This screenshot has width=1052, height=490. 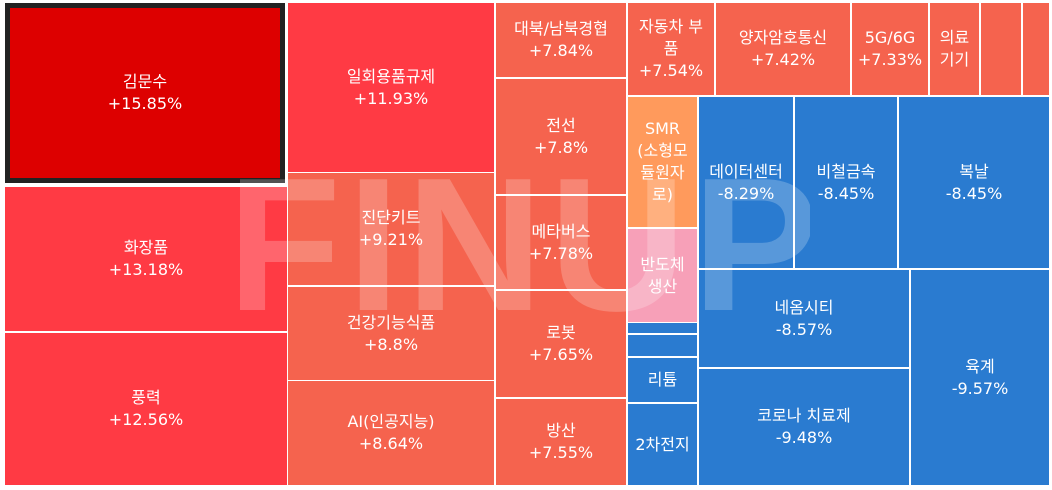 What do you see at coordinates (846, 182) in the screenshot?
I see `tile-25-비철금속: 비철금속 -8.45%` at bounding box center [846, 182].